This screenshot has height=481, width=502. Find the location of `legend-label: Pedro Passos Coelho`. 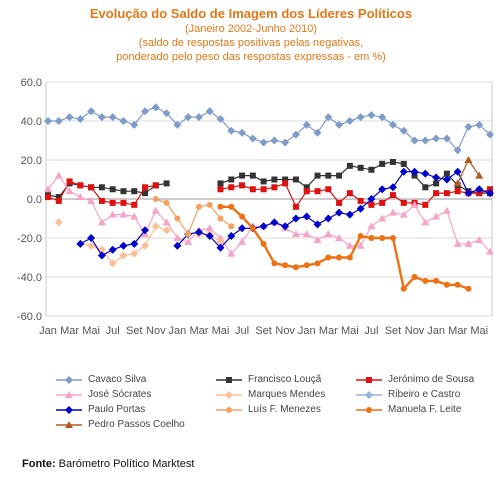

legend-label: Pedro Passos Coelho is located at coordinates (136, 424).